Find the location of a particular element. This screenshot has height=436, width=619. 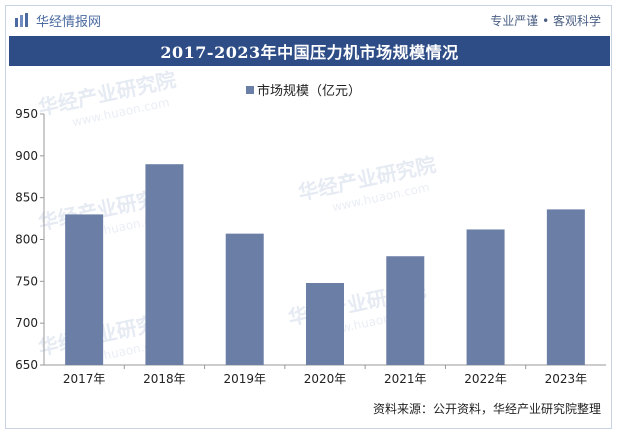

y-tick-label: 650 is located at coordinates (26, 365).